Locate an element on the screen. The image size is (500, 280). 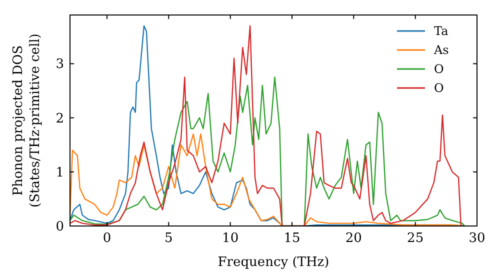
legend-label: As is located at coordinates (441, 50).